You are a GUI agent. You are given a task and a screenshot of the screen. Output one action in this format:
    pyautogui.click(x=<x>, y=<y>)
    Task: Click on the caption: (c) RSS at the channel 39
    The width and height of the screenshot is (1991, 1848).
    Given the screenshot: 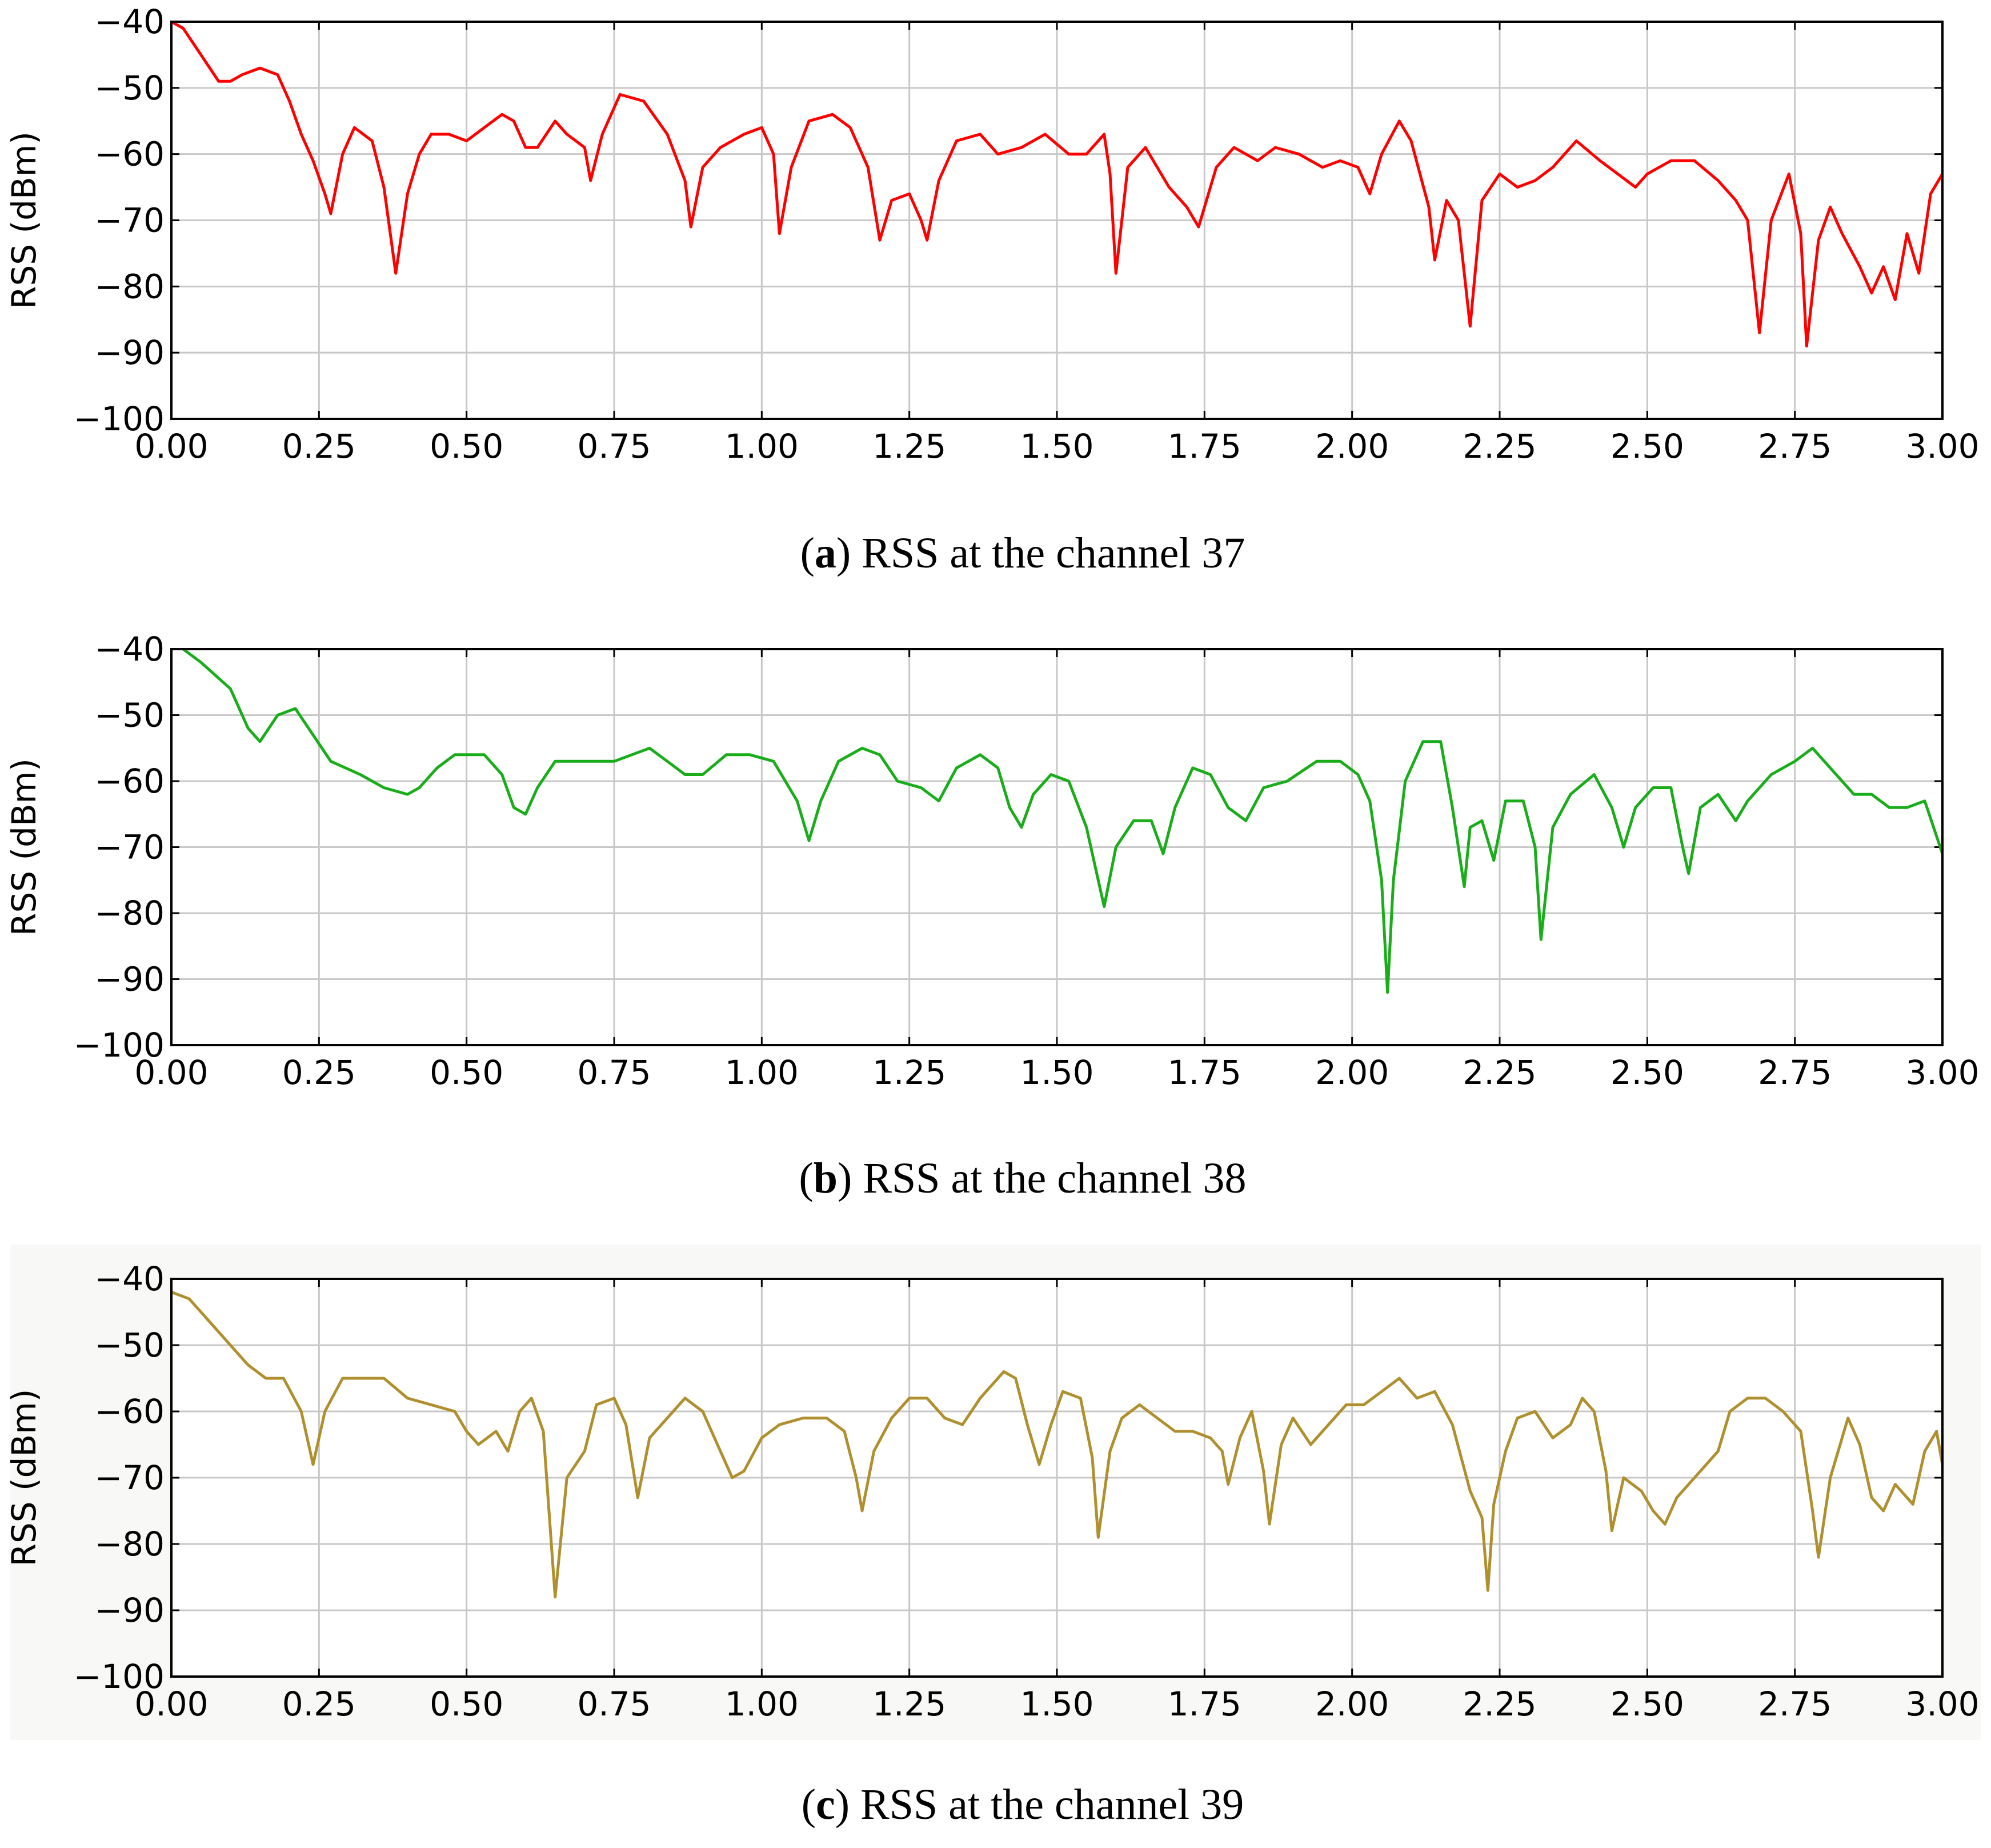 What is the action you would take?
    pyautogui.click(x=1023, y=1805)
    